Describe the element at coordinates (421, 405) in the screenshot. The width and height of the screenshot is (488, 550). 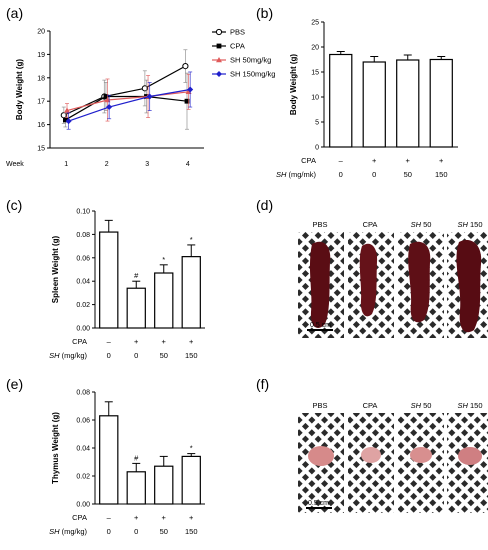
I see `thymus-label-sh50: SH 50` at that location.